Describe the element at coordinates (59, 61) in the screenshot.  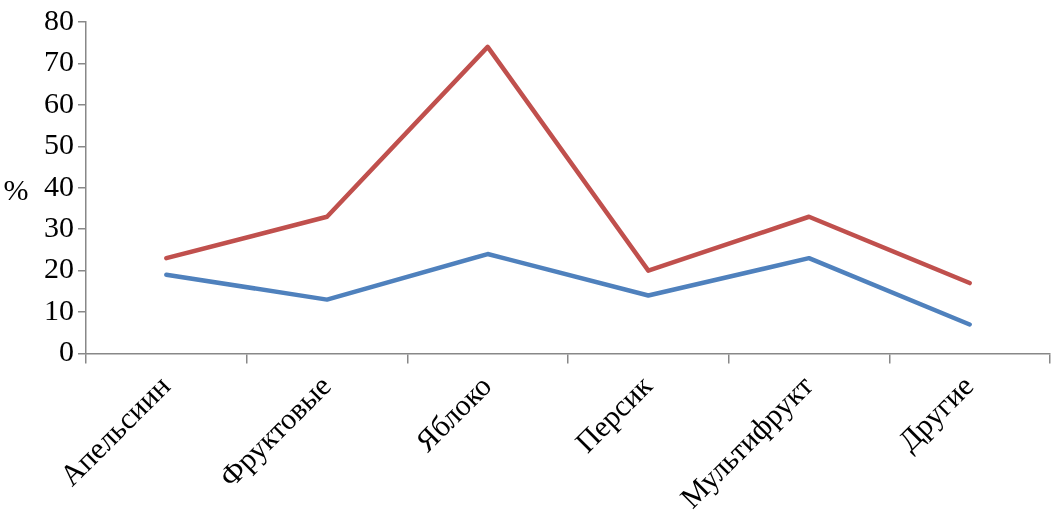
I see `y-tick-label: 70` at that location.